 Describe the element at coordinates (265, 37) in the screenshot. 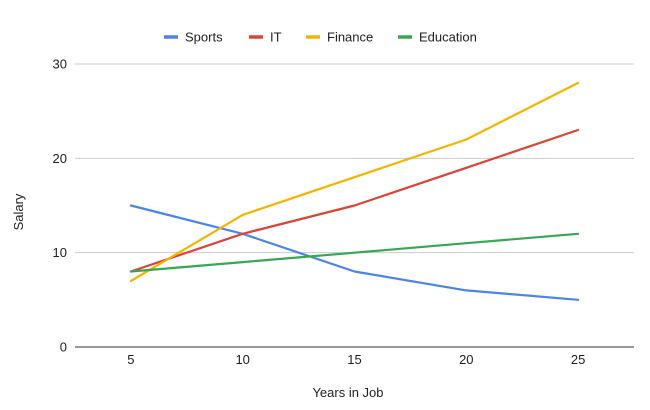

I see `legend-item-it: IT` at that location.